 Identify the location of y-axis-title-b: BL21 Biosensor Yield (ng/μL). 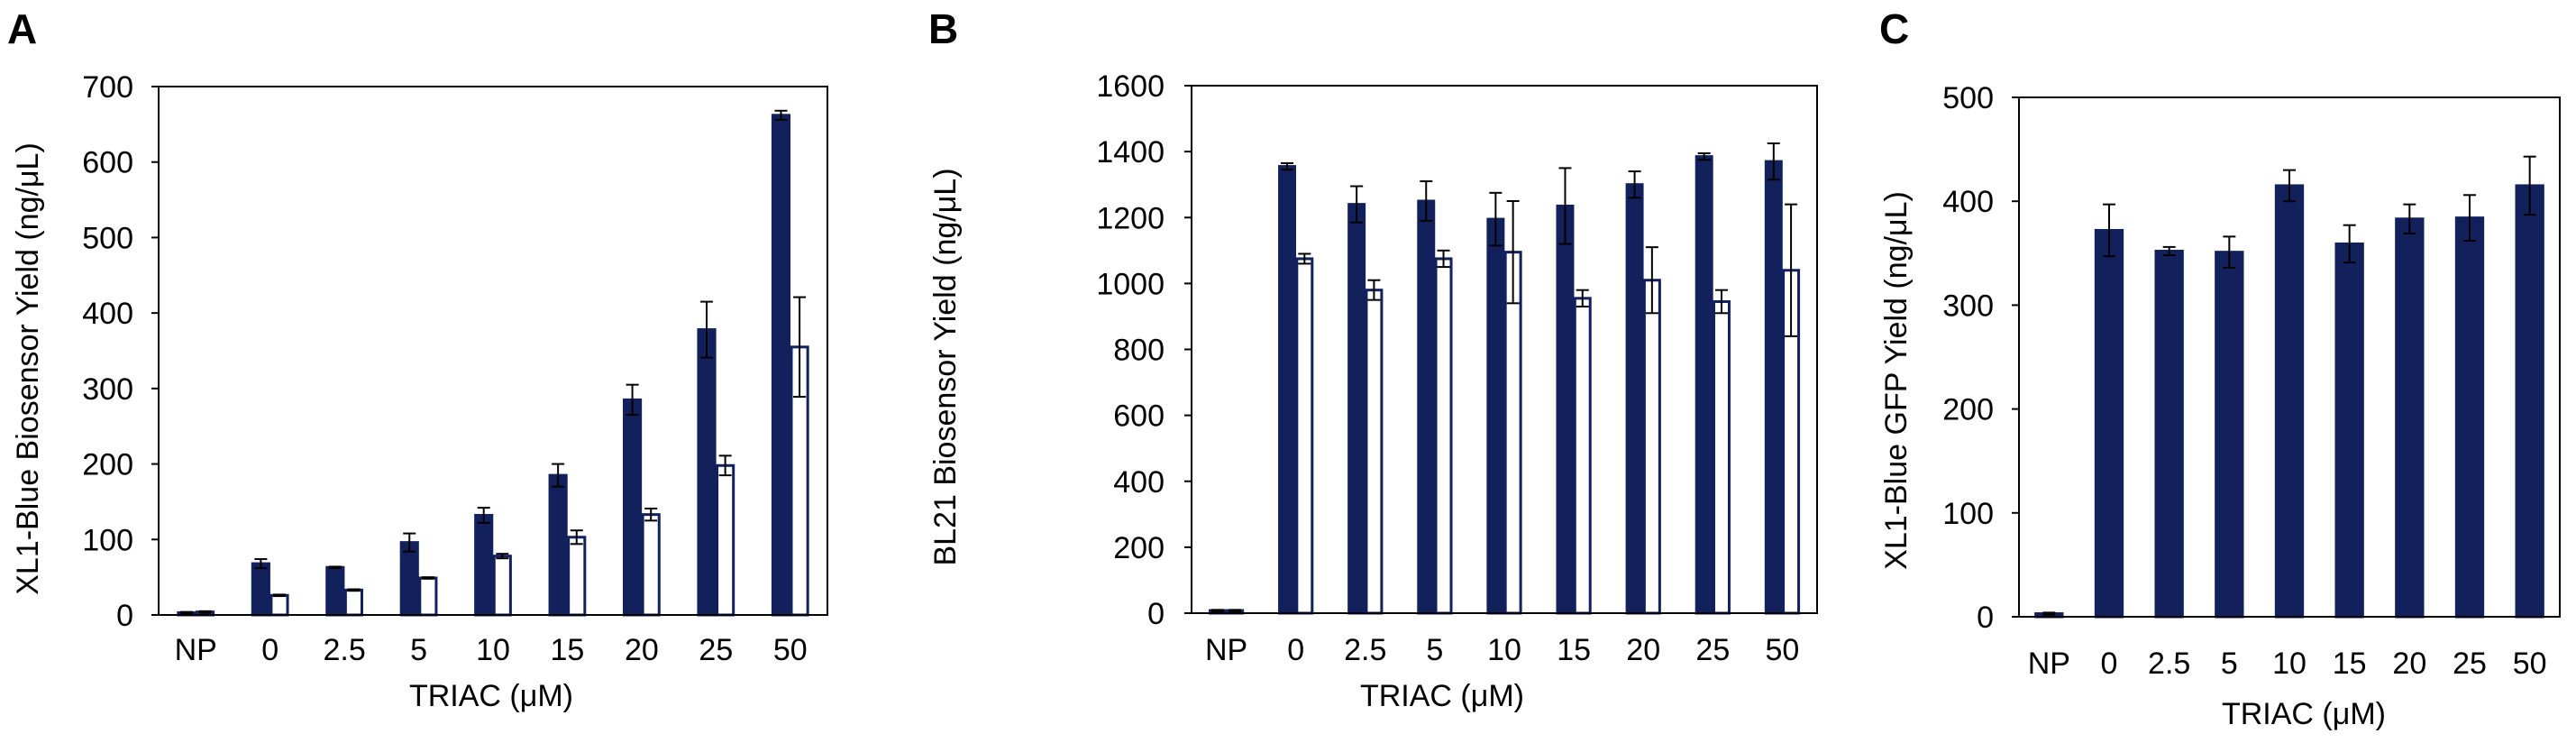
(945, 366).